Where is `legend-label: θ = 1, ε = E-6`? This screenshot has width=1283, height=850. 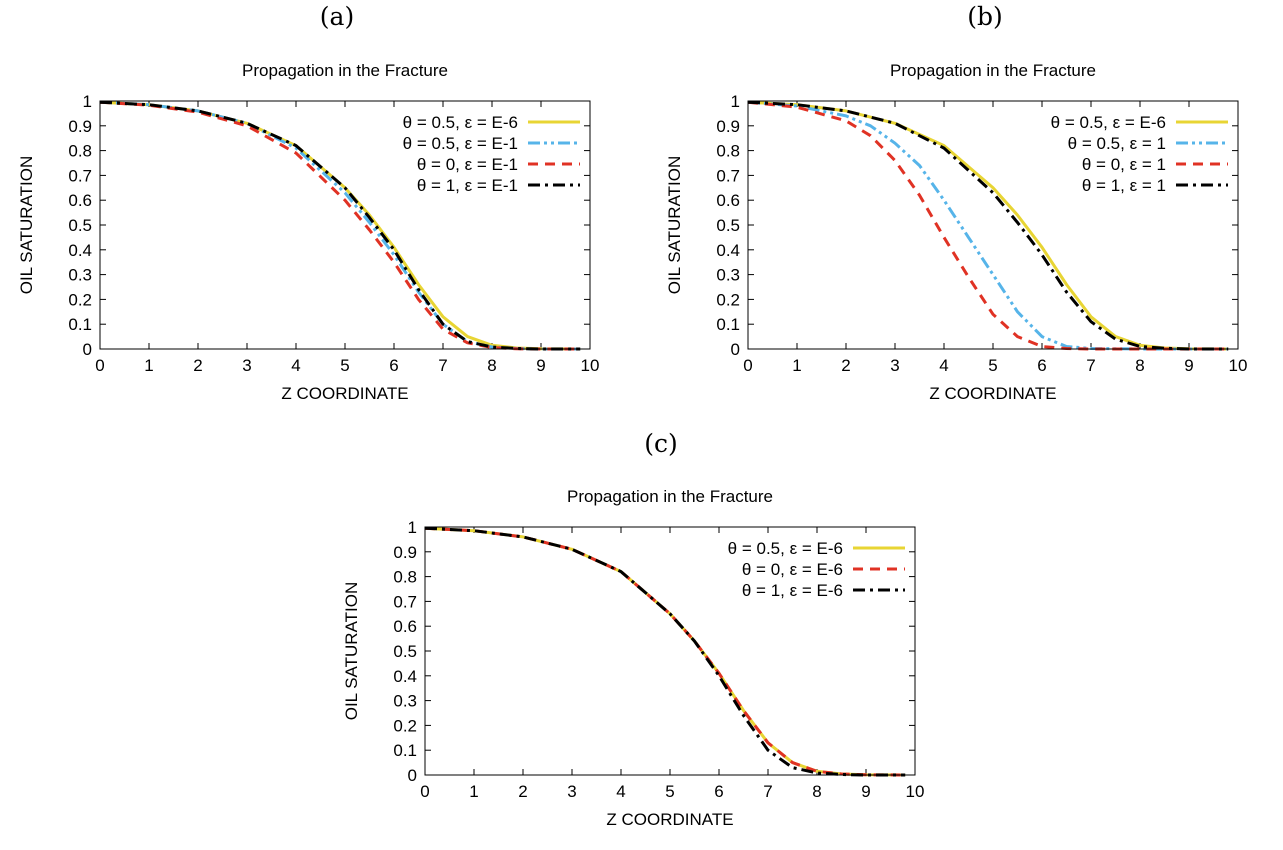
legend-label: θ = 1, ε = E-6 is located at coordinates (792, 590).